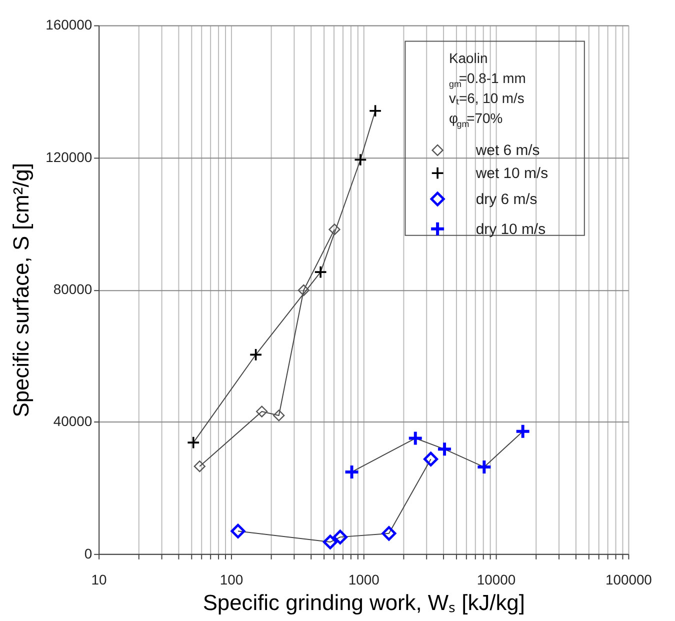 The width and height of the screenshot is (675, 621). Describe the element at coordinates (511, 173) in the screenshot. I see `legend-label: wet 10 m/s` at that location.